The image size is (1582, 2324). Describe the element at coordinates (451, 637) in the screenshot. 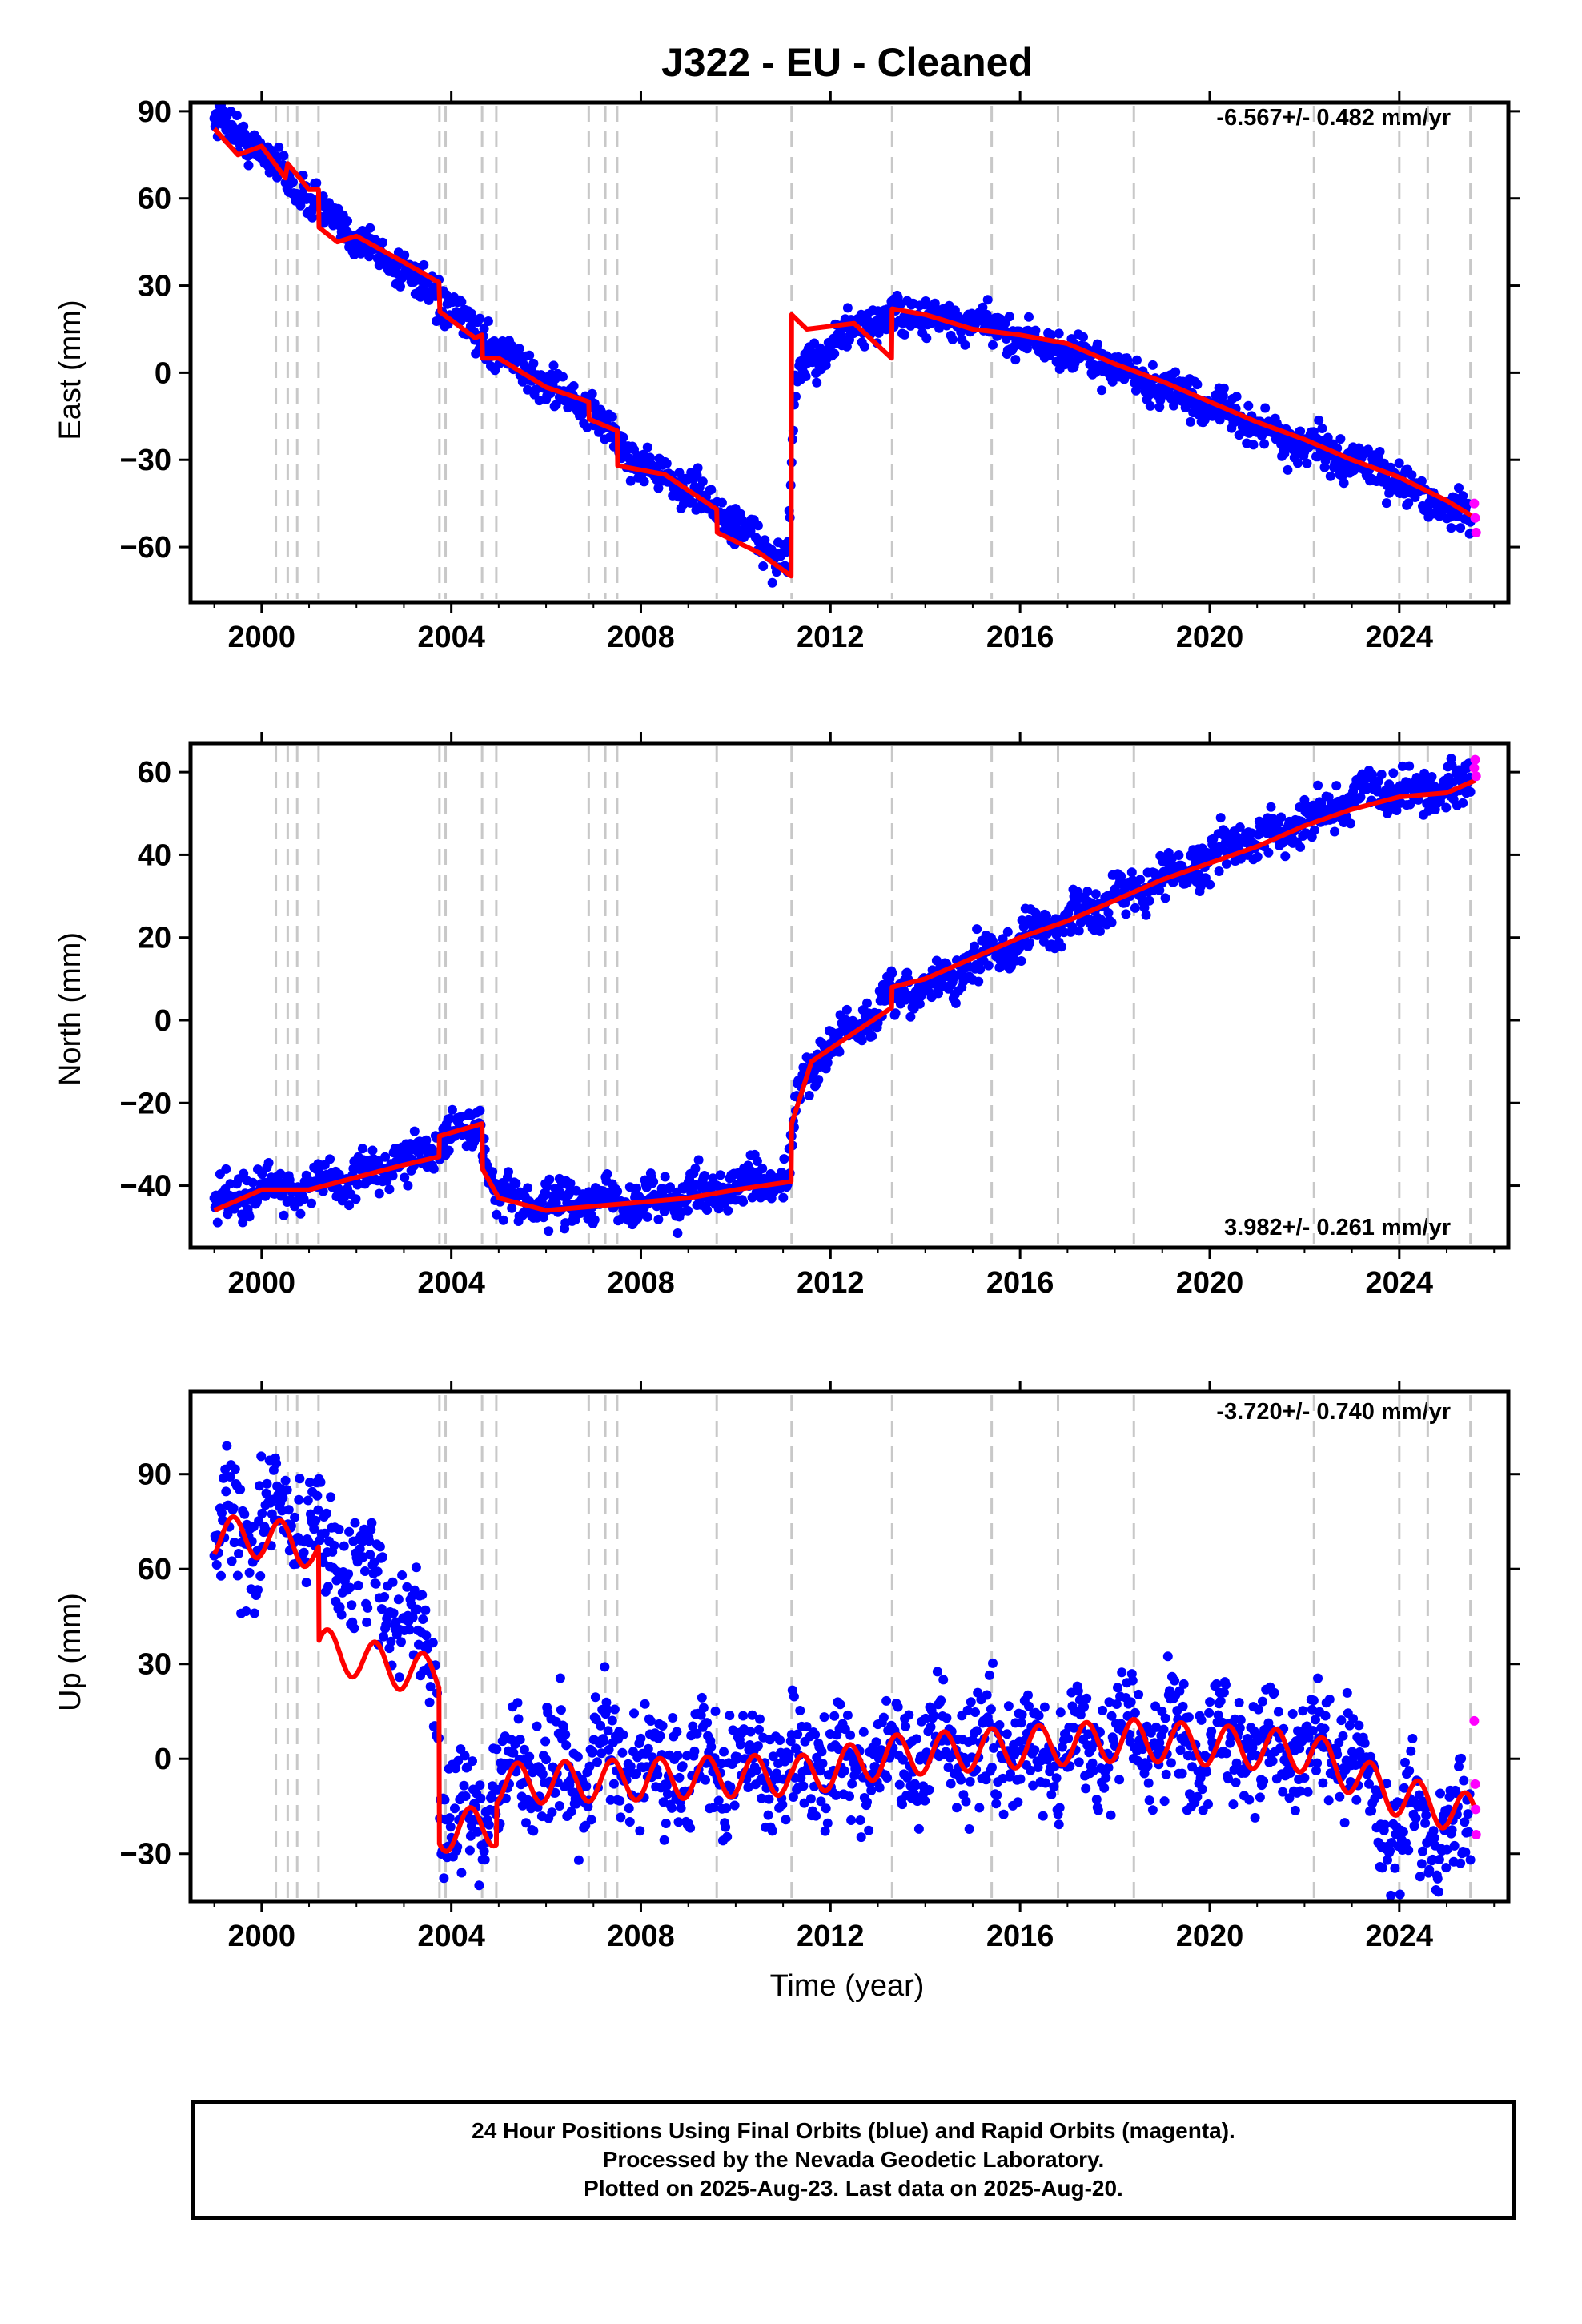

I see `x-tick-label: 2004` at that location.